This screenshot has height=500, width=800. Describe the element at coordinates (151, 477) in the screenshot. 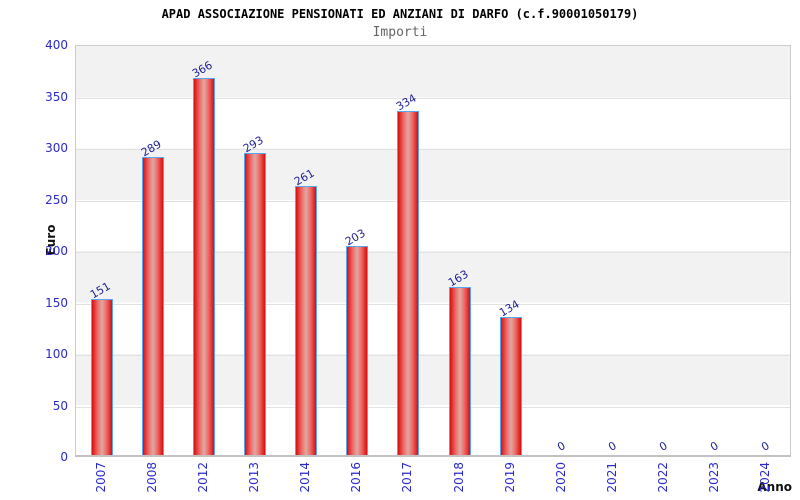

I see `x-tick-label: 2008` at that location.